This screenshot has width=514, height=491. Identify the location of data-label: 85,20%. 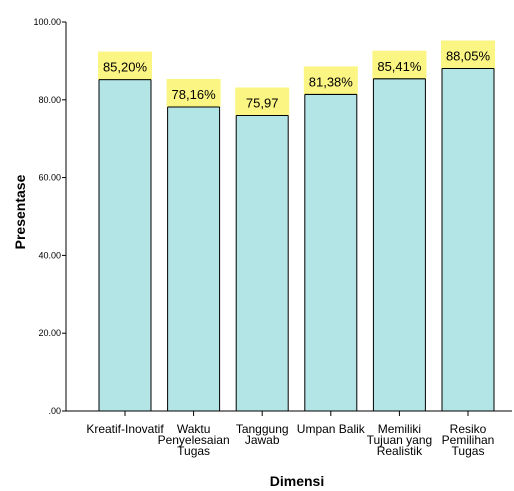
(125, 67).